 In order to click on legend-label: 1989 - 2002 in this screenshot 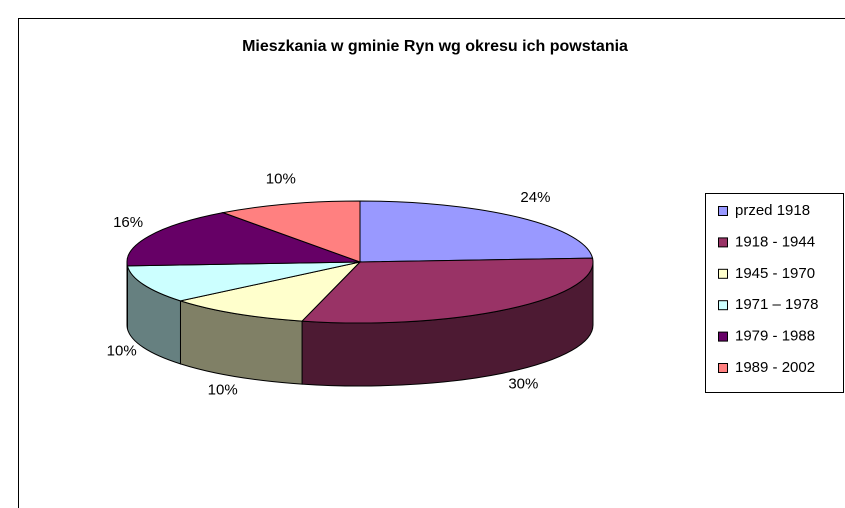, I will do `click(775, 367)`.